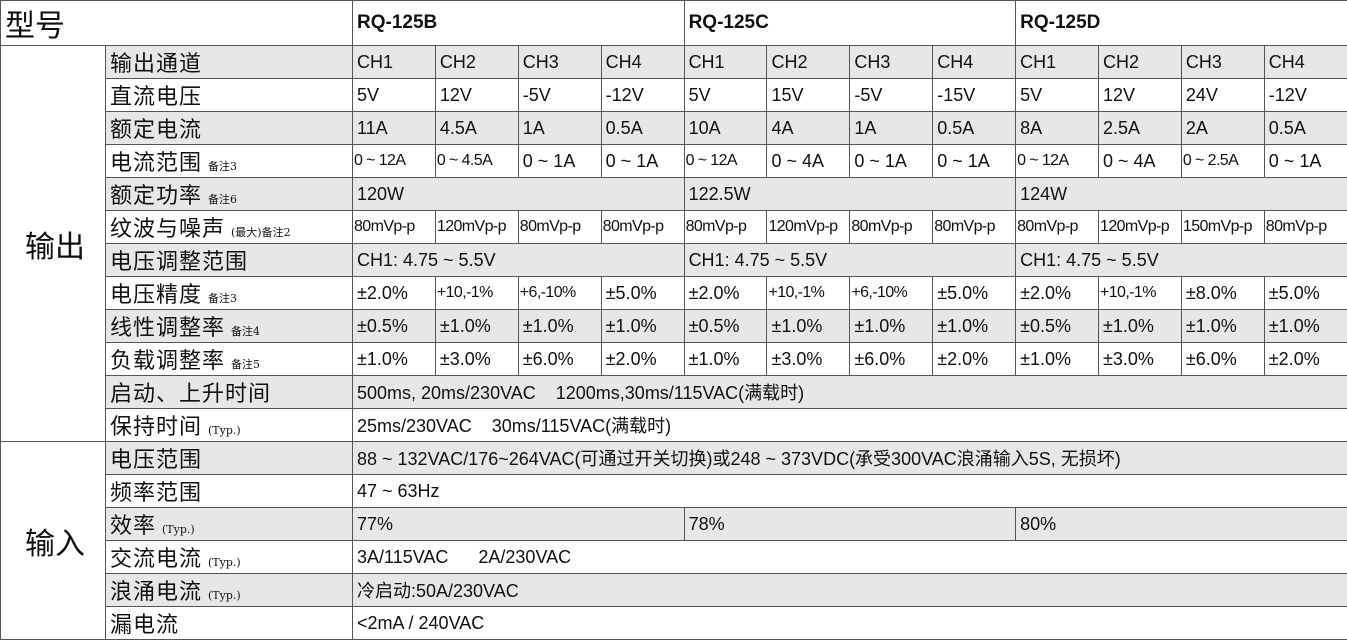 The width and height of the screenshot is (1347, 640). What do you see at coordinates (808, 95) in the screenshot?
I see `value-cell: 15V` at bounding box center [808, 95].